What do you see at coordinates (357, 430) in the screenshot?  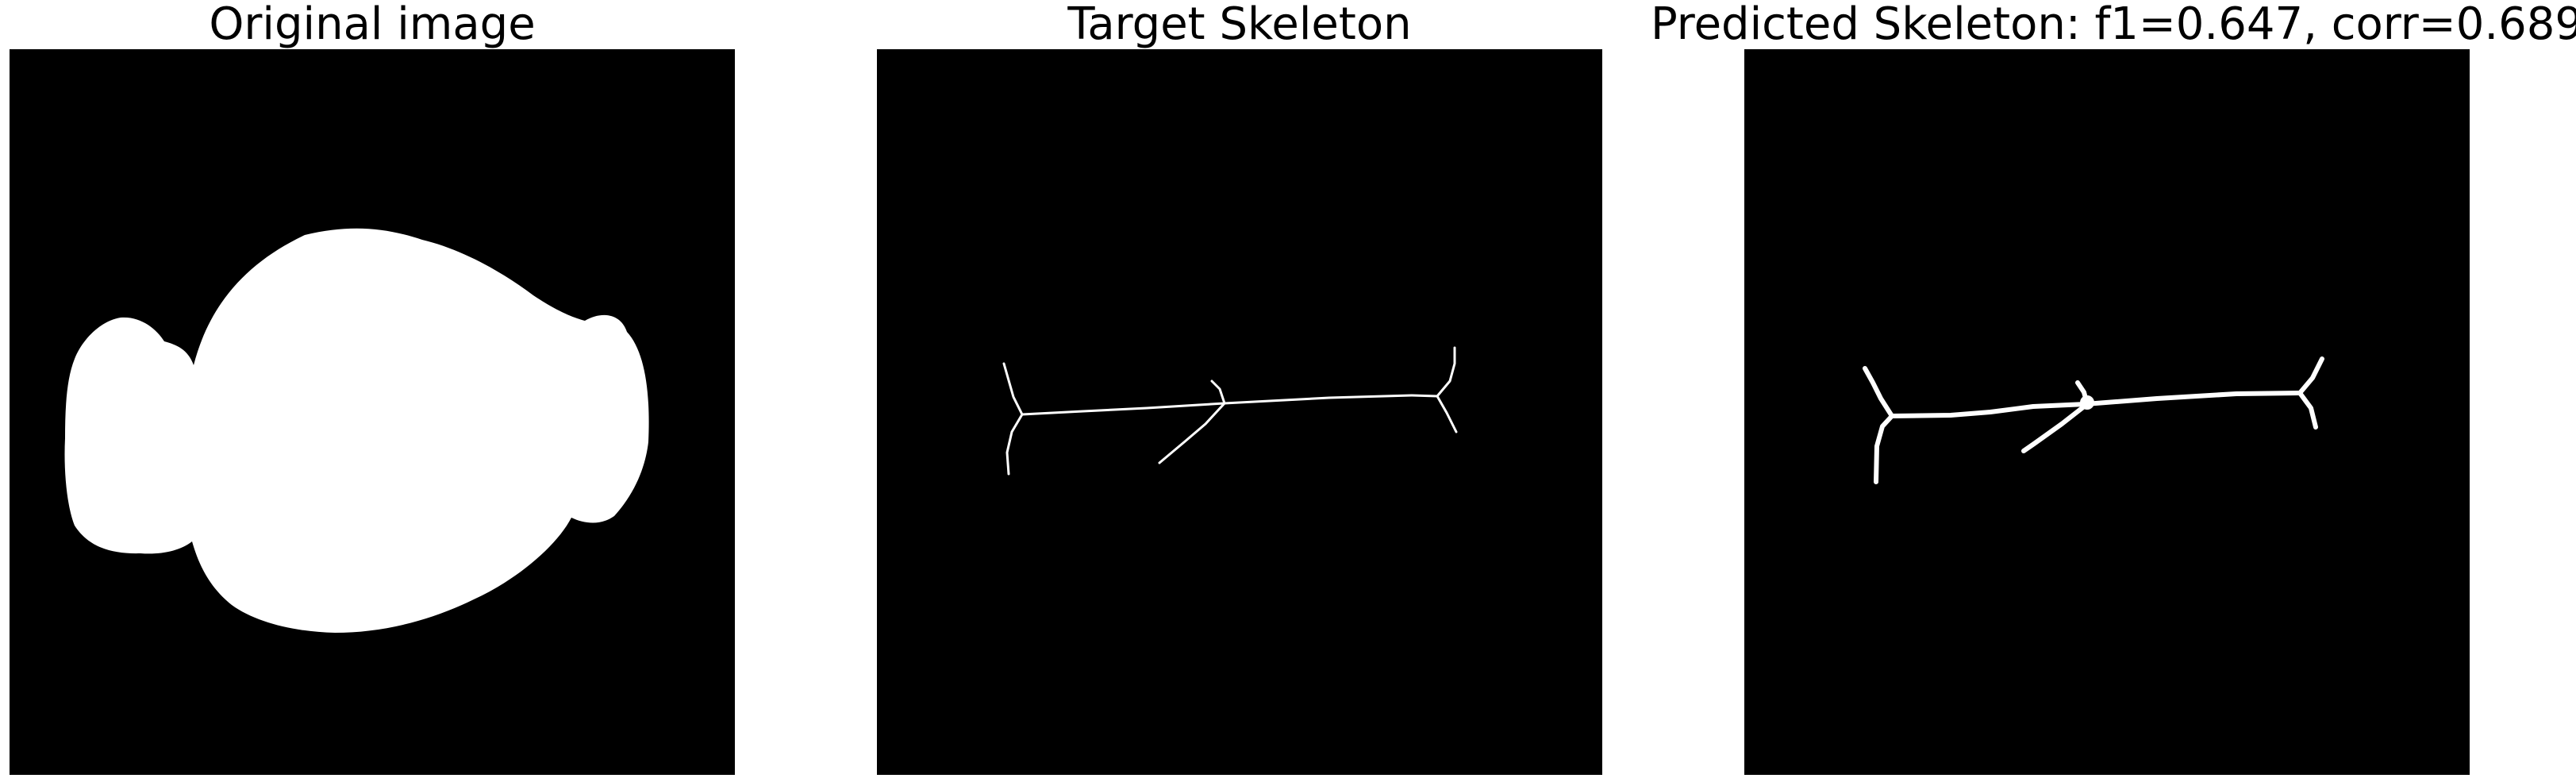 I see `original-shape` at bounding box center [357, 430].